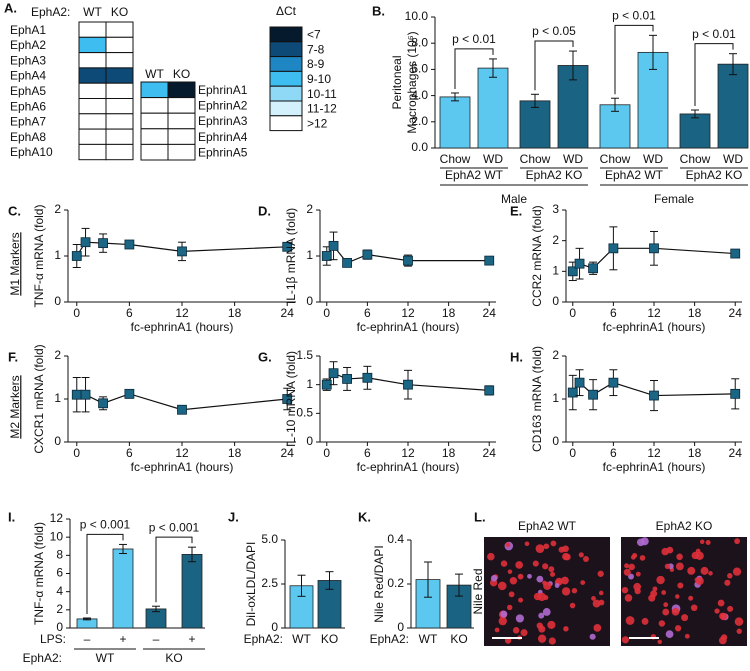  Describe the element at coordinates (39, 398) in the screenshot. I see `y-axis-label: CXCR1 mRNA (fold)` at that location.